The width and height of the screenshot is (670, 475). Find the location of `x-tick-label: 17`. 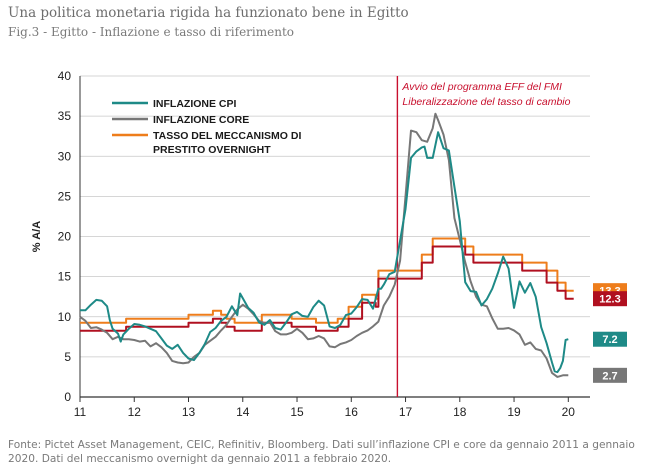

x-tick-label: 17 is located at coordinates (406, 412).